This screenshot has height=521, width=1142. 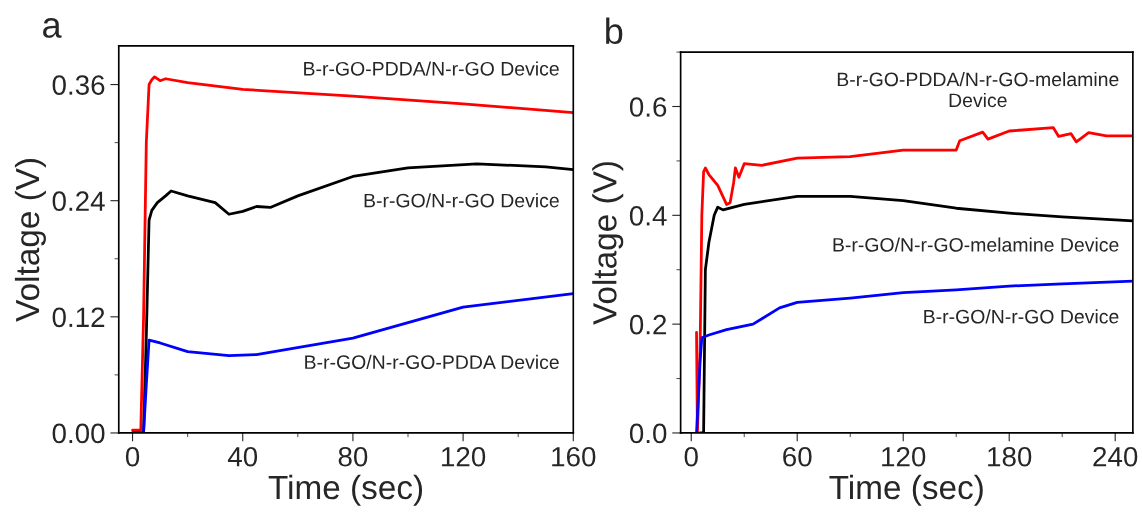 I want to click on series-label: B-r-GO/N-r-GO-melamine Device, so click(x=976, y=244).